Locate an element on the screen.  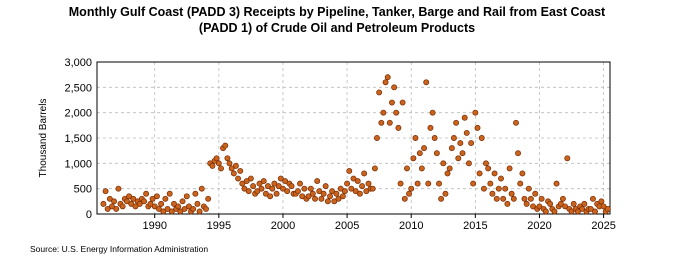
x-tick-label: 2020 is located at coordinates (539, 226).